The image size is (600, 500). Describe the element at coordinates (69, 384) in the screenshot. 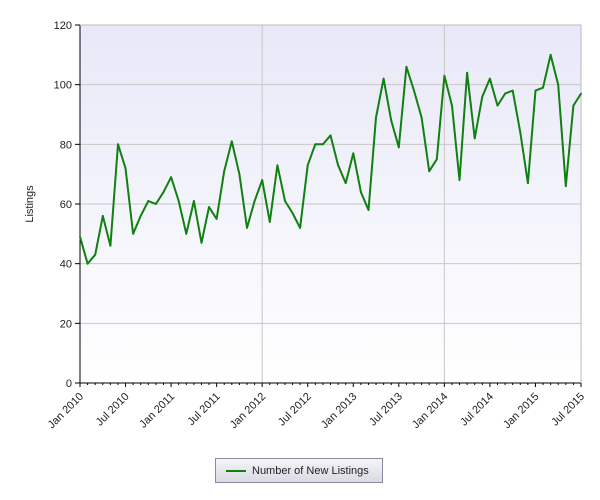

I see `y-tick-label: 0` at that location.